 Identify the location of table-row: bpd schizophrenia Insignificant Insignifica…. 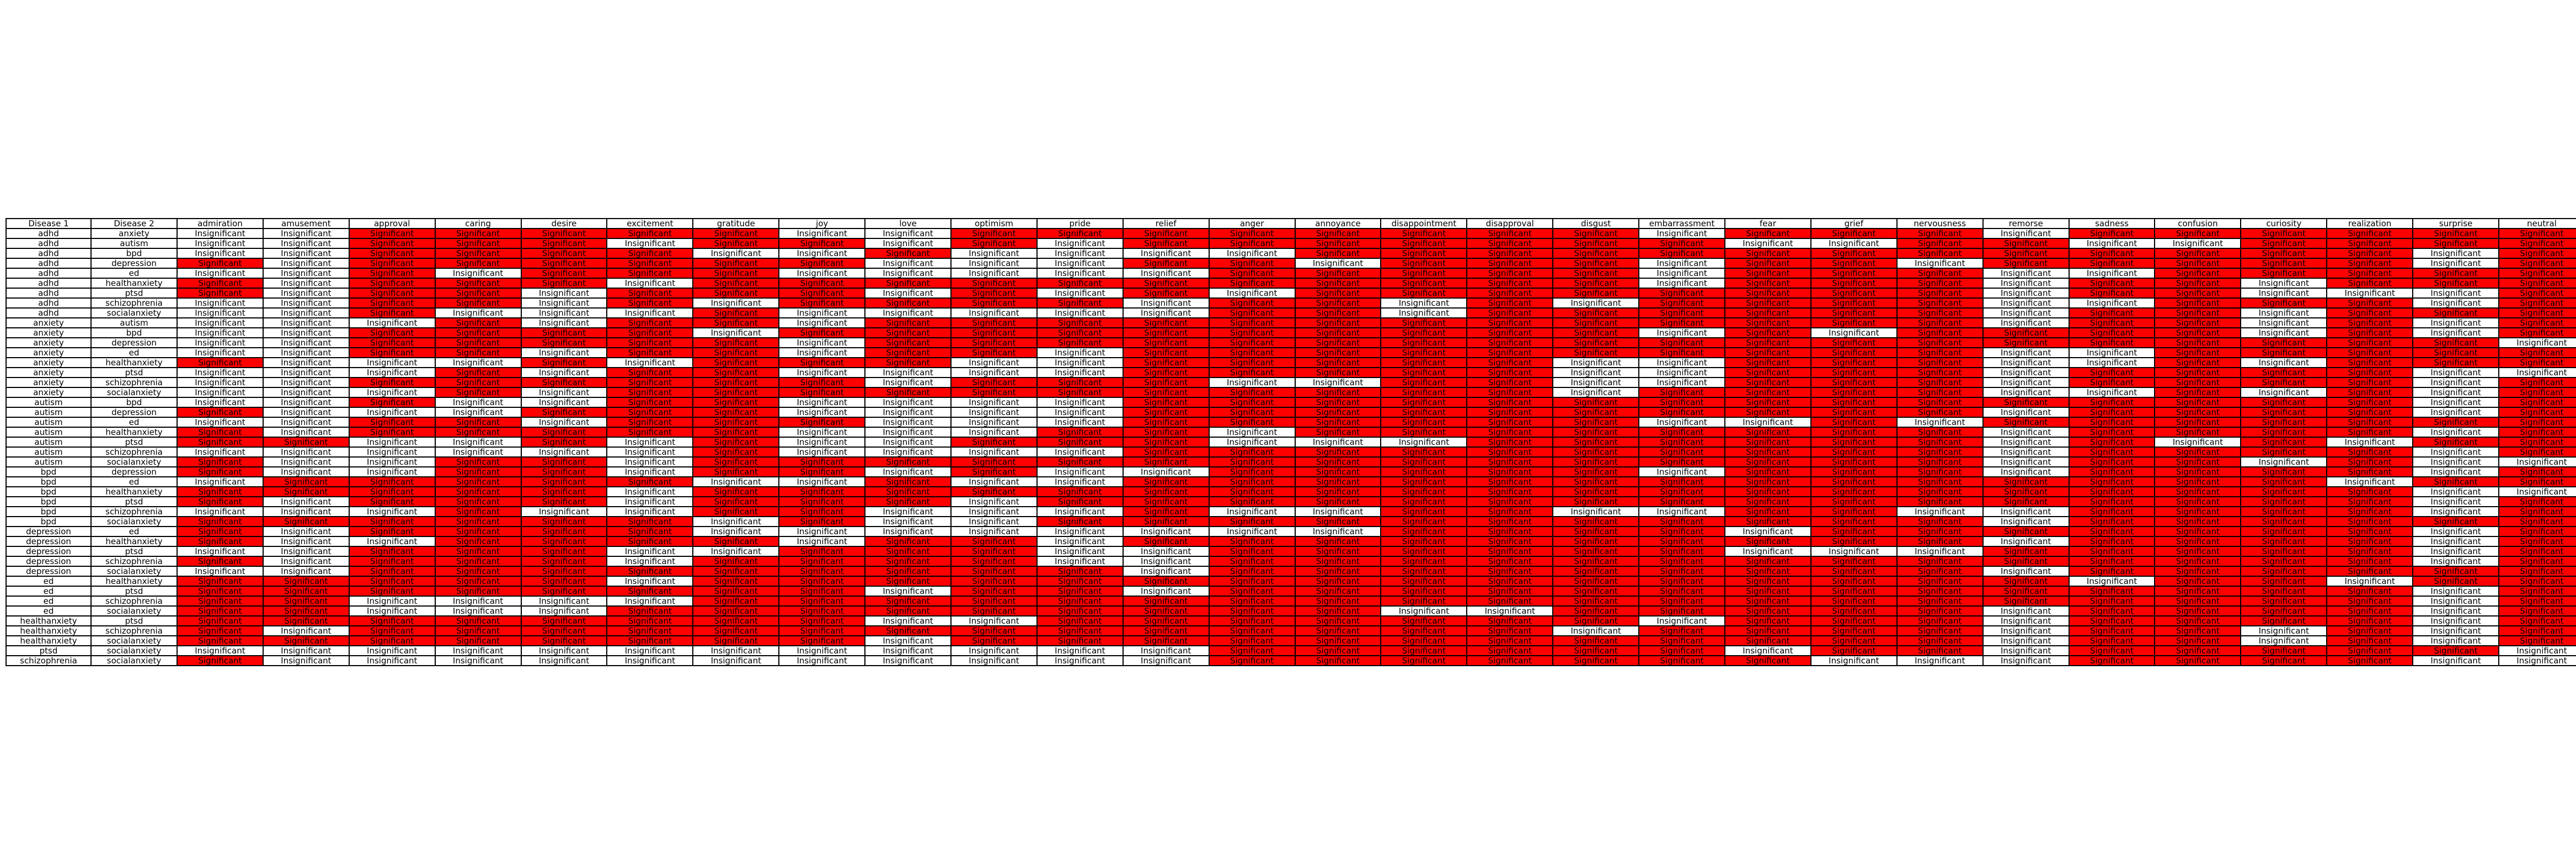
(1291, 512).